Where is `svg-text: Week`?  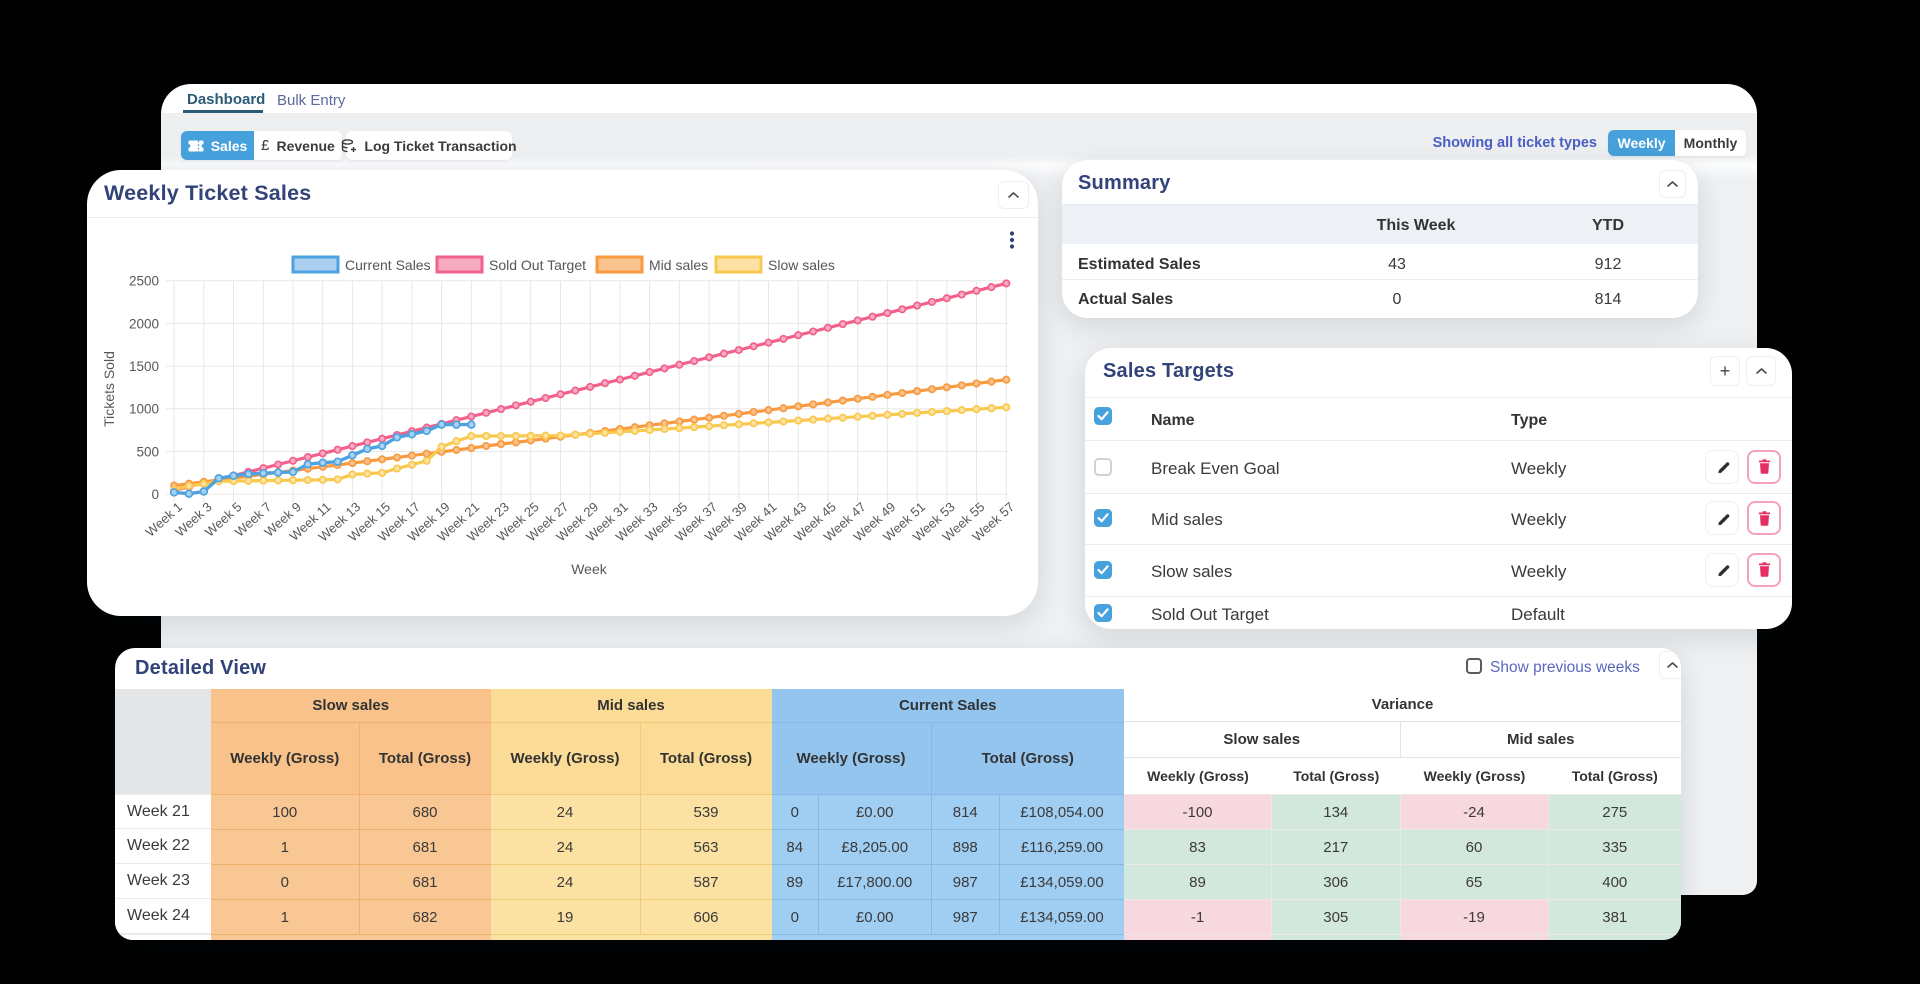
svg-text: Week is located at coordinates (589, 569).